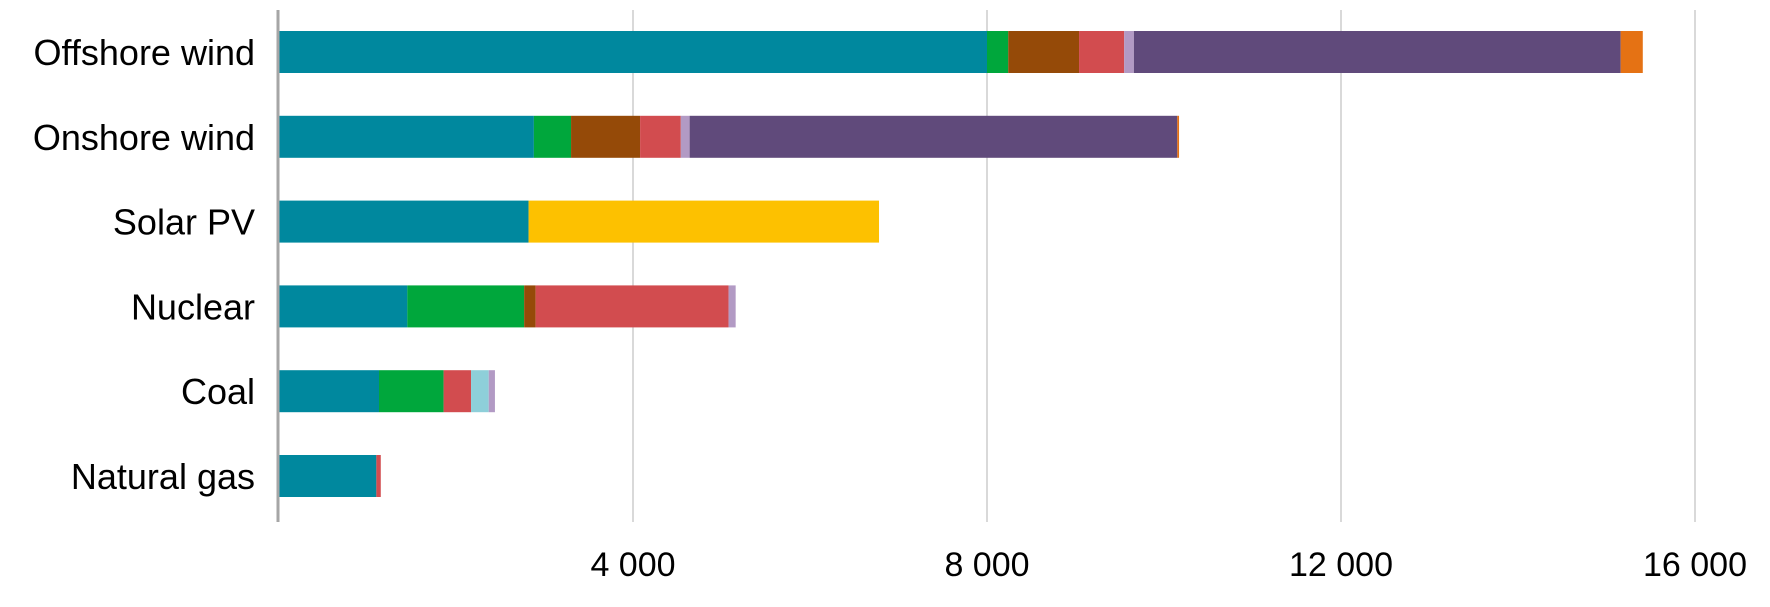  Describe the element at coordinates (163, 476) in the screenshot. I see `category-label: Natural gas` at that location.